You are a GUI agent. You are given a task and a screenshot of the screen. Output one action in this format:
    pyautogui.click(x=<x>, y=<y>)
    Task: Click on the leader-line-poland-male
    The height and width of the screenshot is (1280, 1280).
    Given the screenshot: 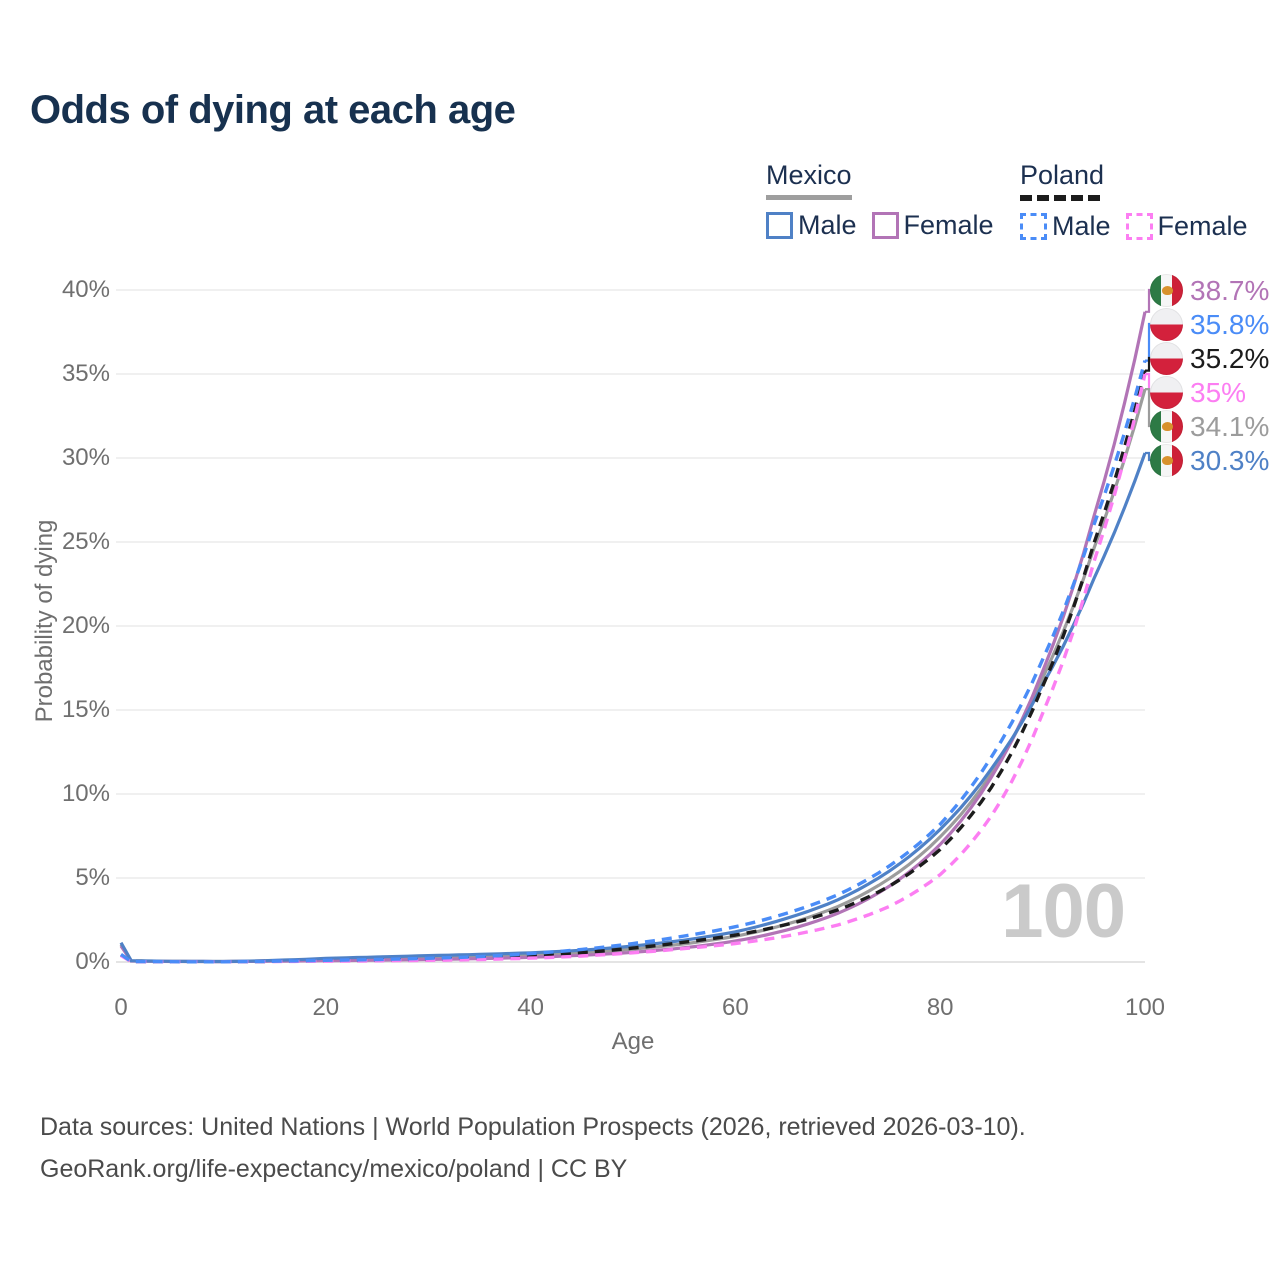 What is the action you would take?
    pyautogui.click(x=1150, y=342)
    